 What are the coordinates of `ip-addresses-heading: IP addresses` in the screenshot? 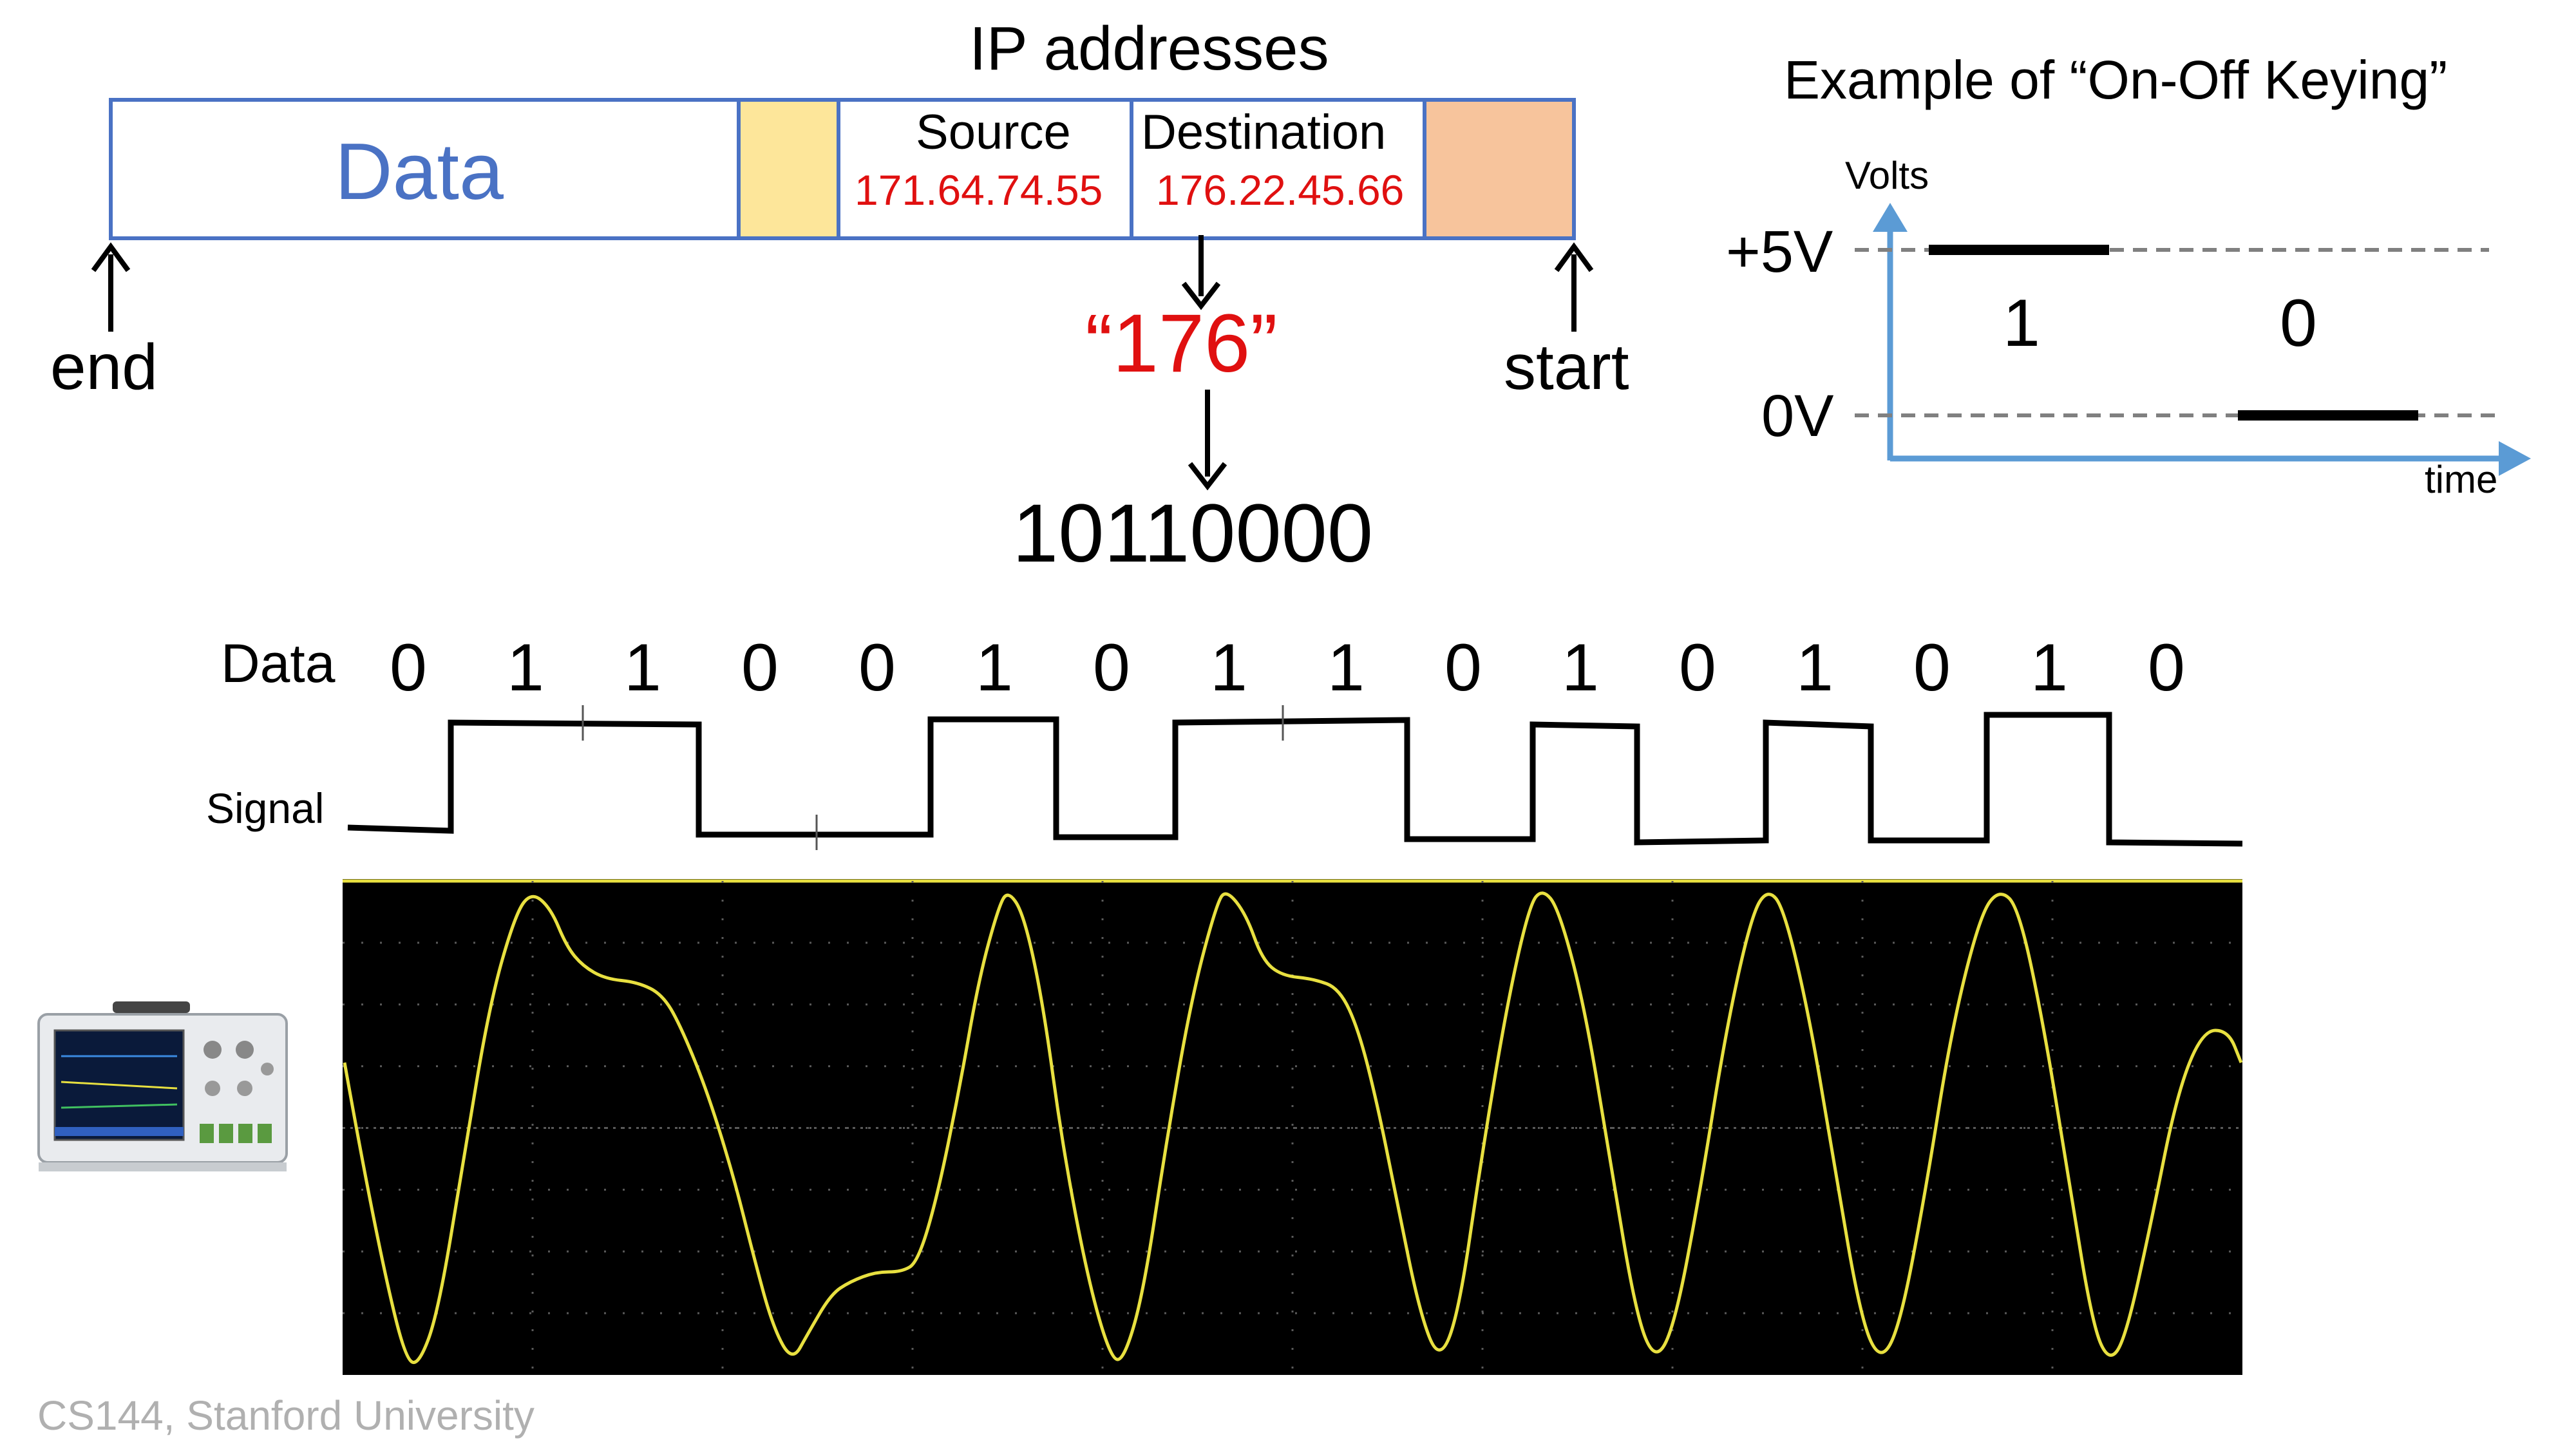 It's located at (1149, 48).